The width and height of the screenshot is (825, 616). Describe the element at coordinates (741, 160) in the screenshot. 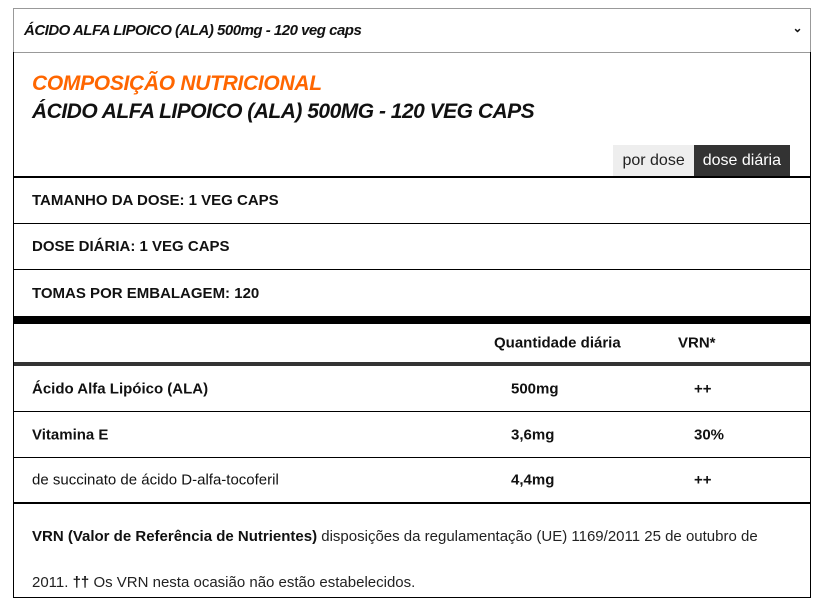

I see `tab-dose-diaria: dose diária` at that location.